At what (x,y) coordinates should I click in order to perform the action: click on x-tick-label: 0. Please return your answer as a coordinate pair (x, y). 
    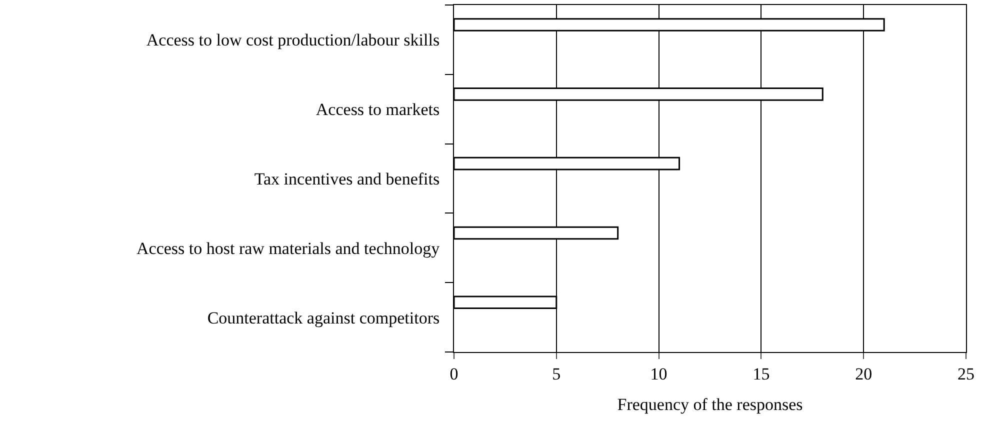
    Looking at the image, I should click on (454, 374).